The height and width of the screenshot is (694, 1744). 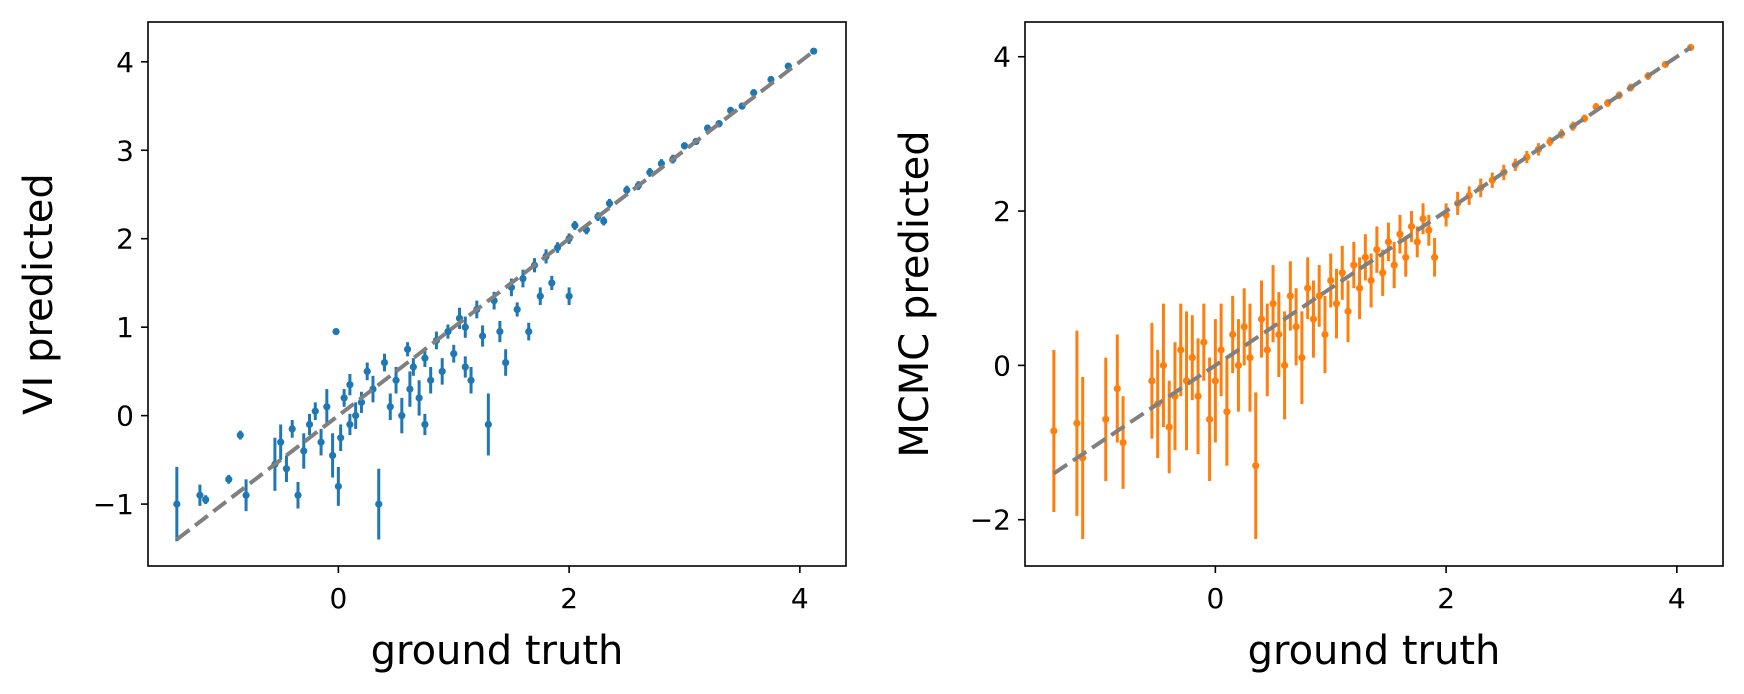 I want to click on left-y-tick-label-4: 3, so click(x=125, y=150).